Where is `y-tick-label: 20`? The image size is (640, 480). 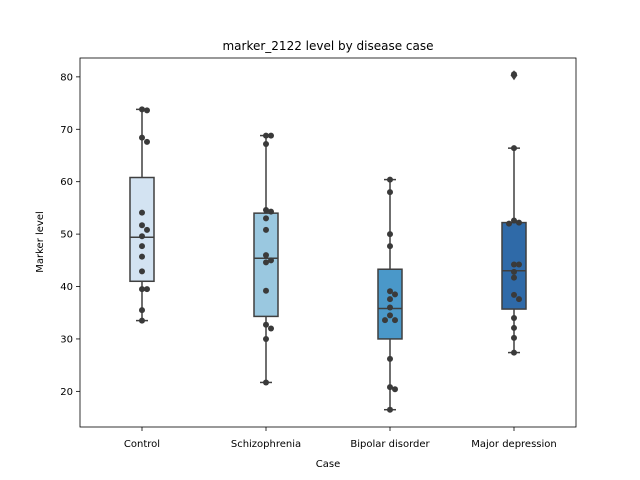
y-tick-label: 20 is located at coordinates (66, 392).